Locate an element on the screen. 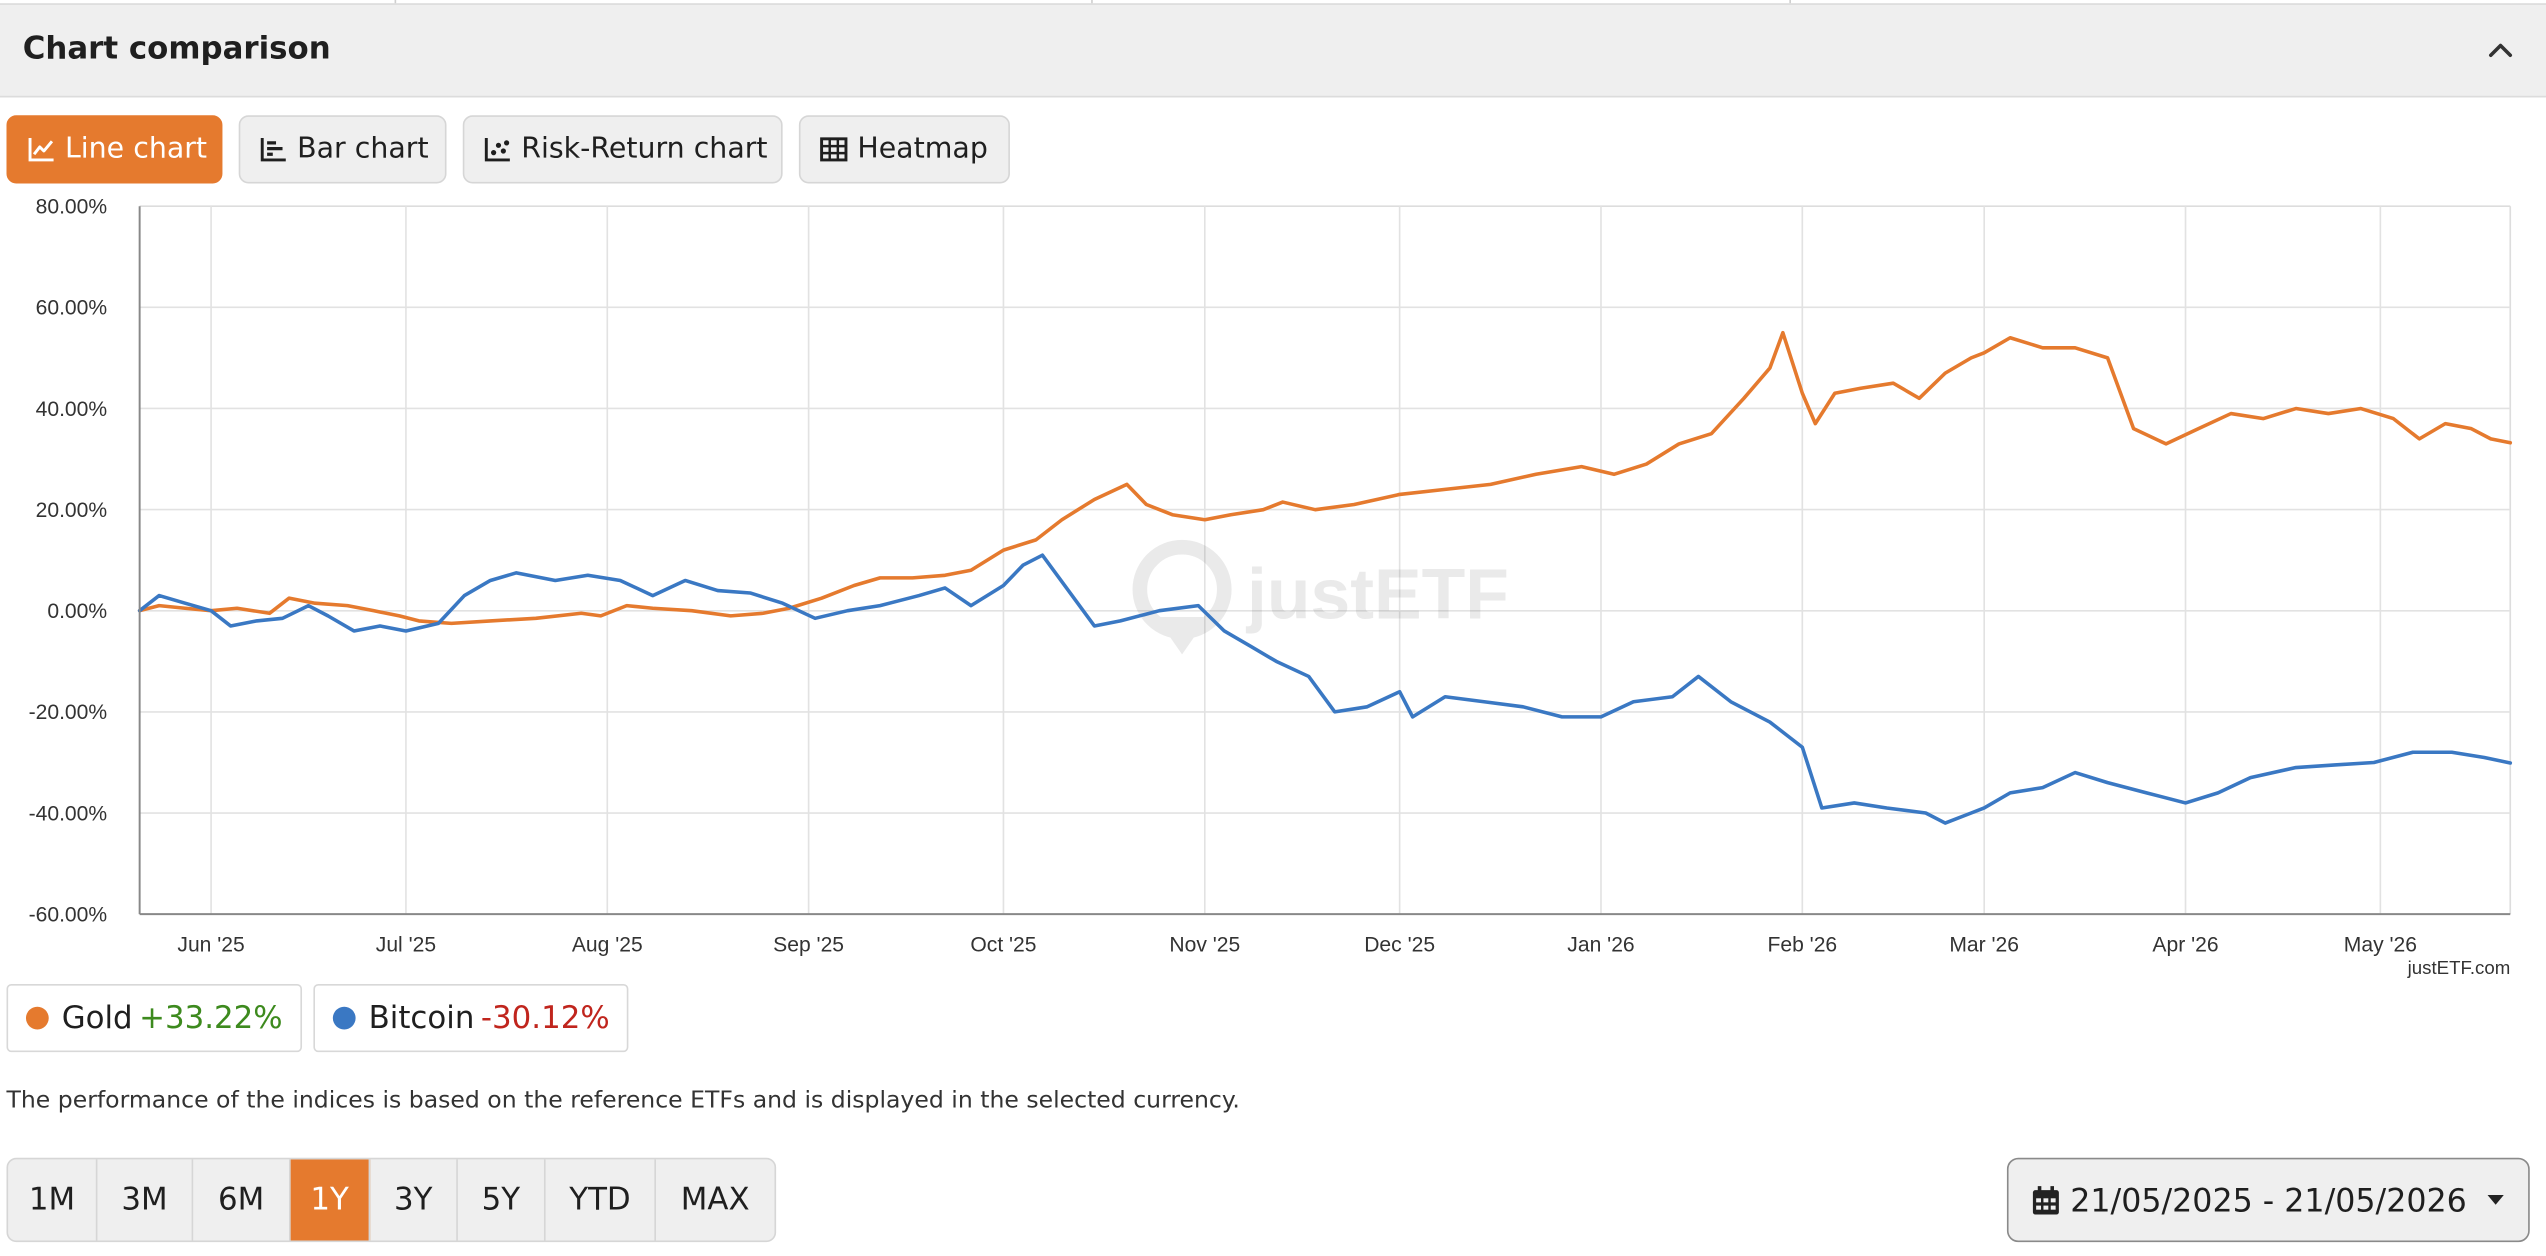 The width and height of the screenshot is (2546, 1256). tab-label: Heatmap is located at coordinates (922, 149).